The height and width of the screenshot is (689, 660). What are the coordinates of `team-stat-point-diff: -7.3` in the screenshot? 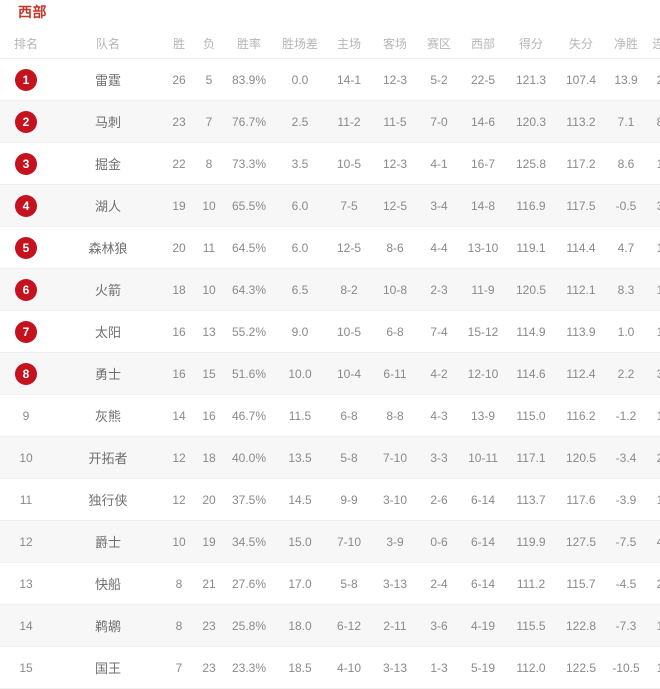 It's located at (626, 625).